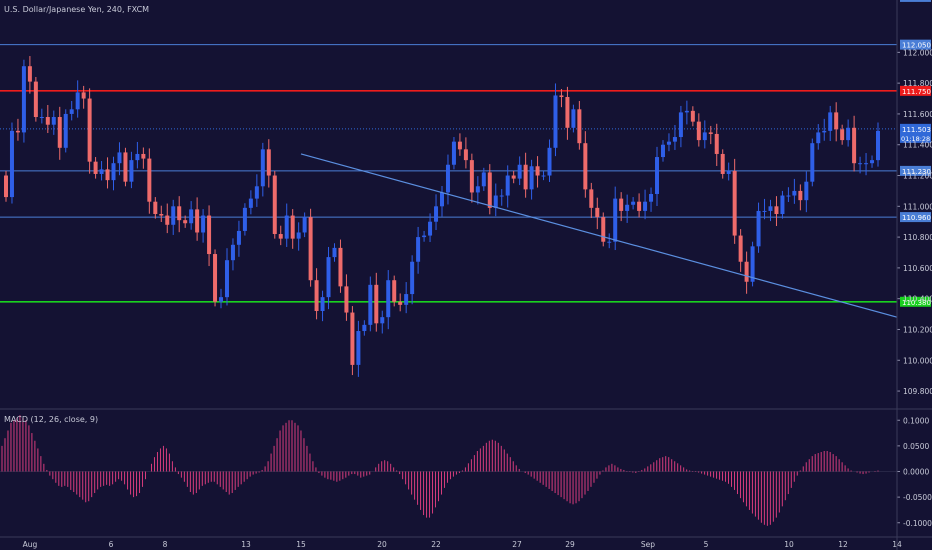 This screenshot has width=932, height=550. I want to click on time-tick-label: Aug, so click(30, 544).